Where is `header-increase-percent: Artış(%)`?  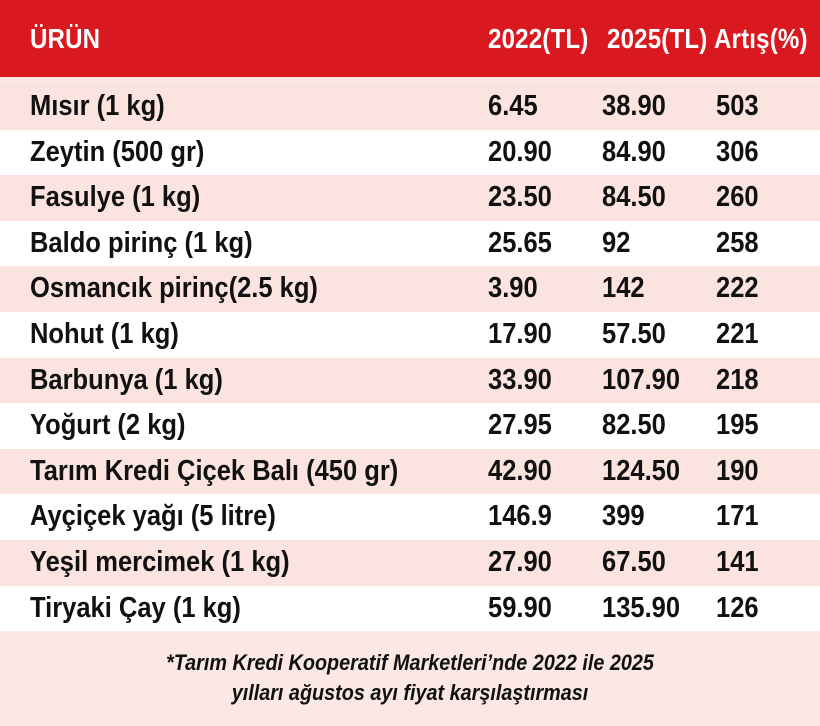 header-increase-percent: Artış(%) is located at coordinates (761, 38).